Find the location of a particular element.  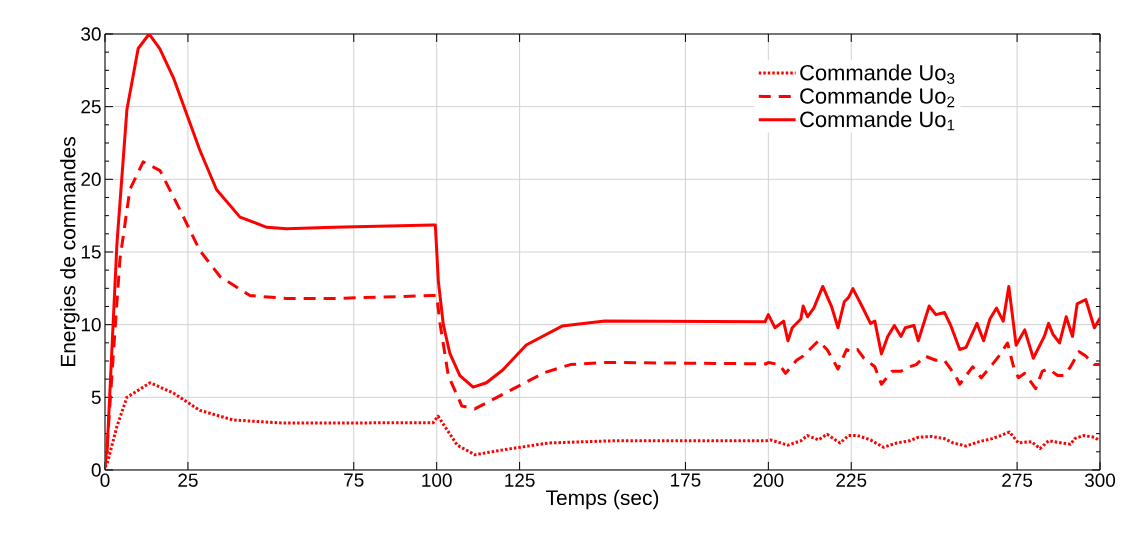

x-axis-title: Temps (sec) is located at coordinates (602, 499).